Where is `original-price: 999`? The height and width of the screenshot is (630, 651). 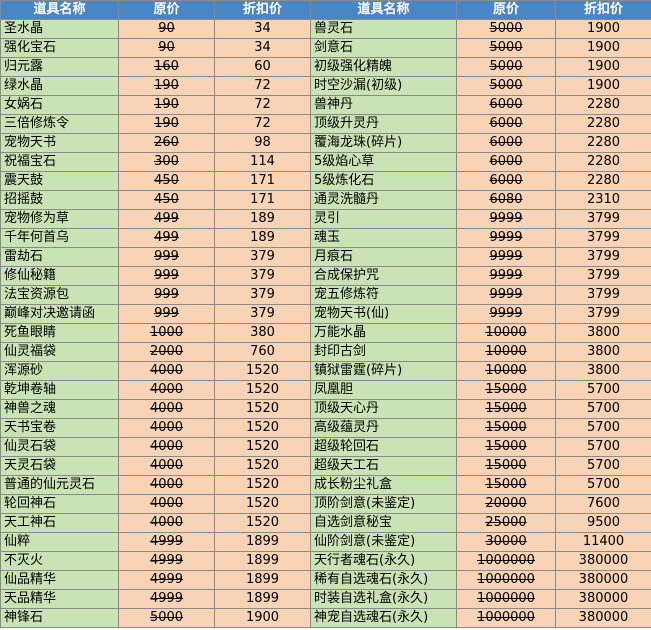 original-price: 999 is located at coordinates (166, 276).